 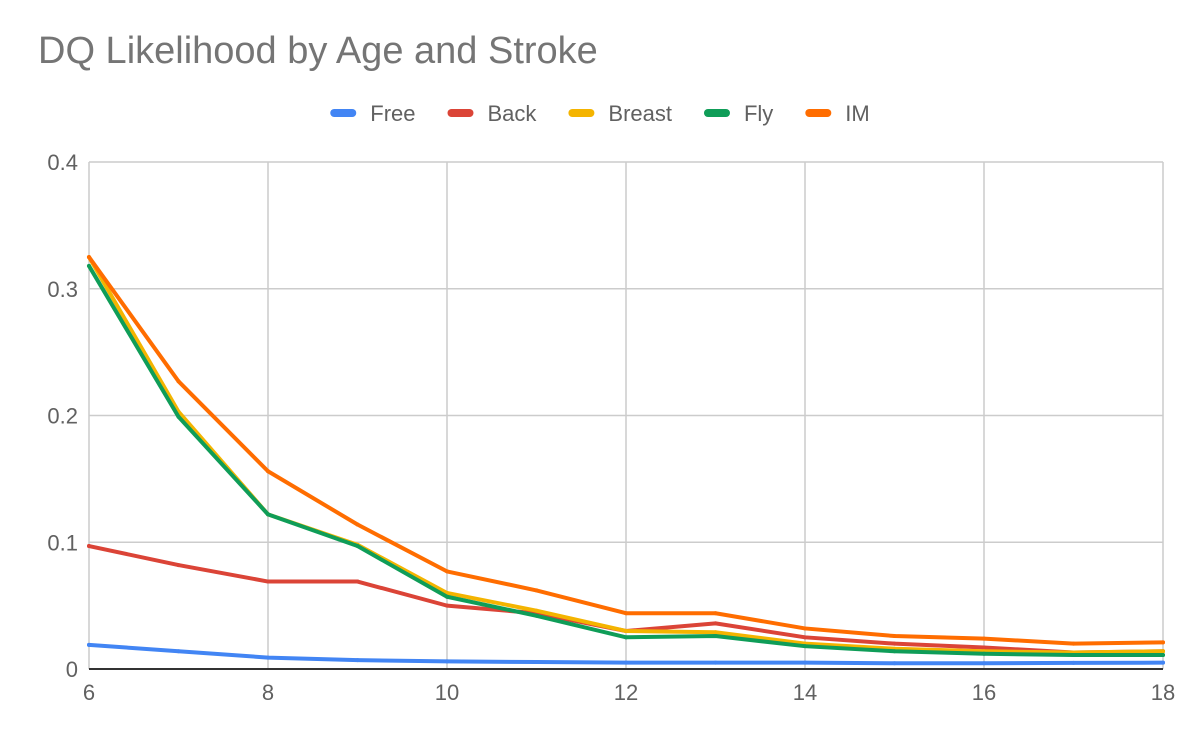 What do you see at coordinates (984, 692) in the screenshot?
I see `x-tick-label: 16` at bounding box center [984, 692].